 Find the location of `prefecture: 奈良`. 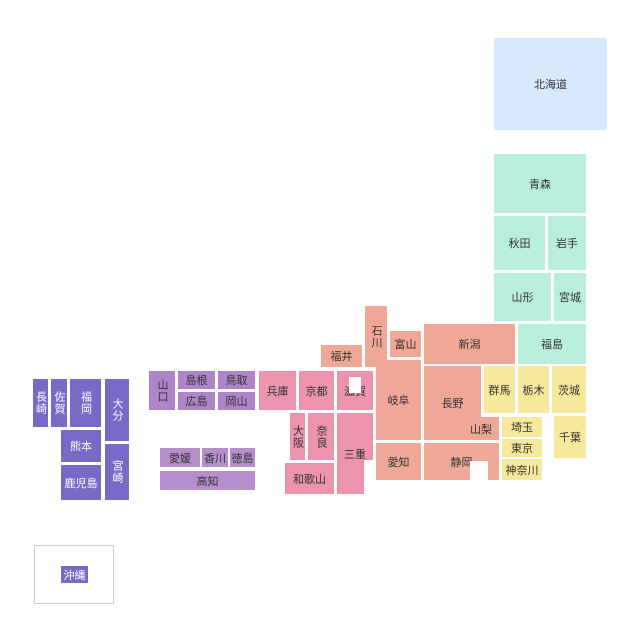

prefecture: 奈良 is located at coordinates (321, 436).